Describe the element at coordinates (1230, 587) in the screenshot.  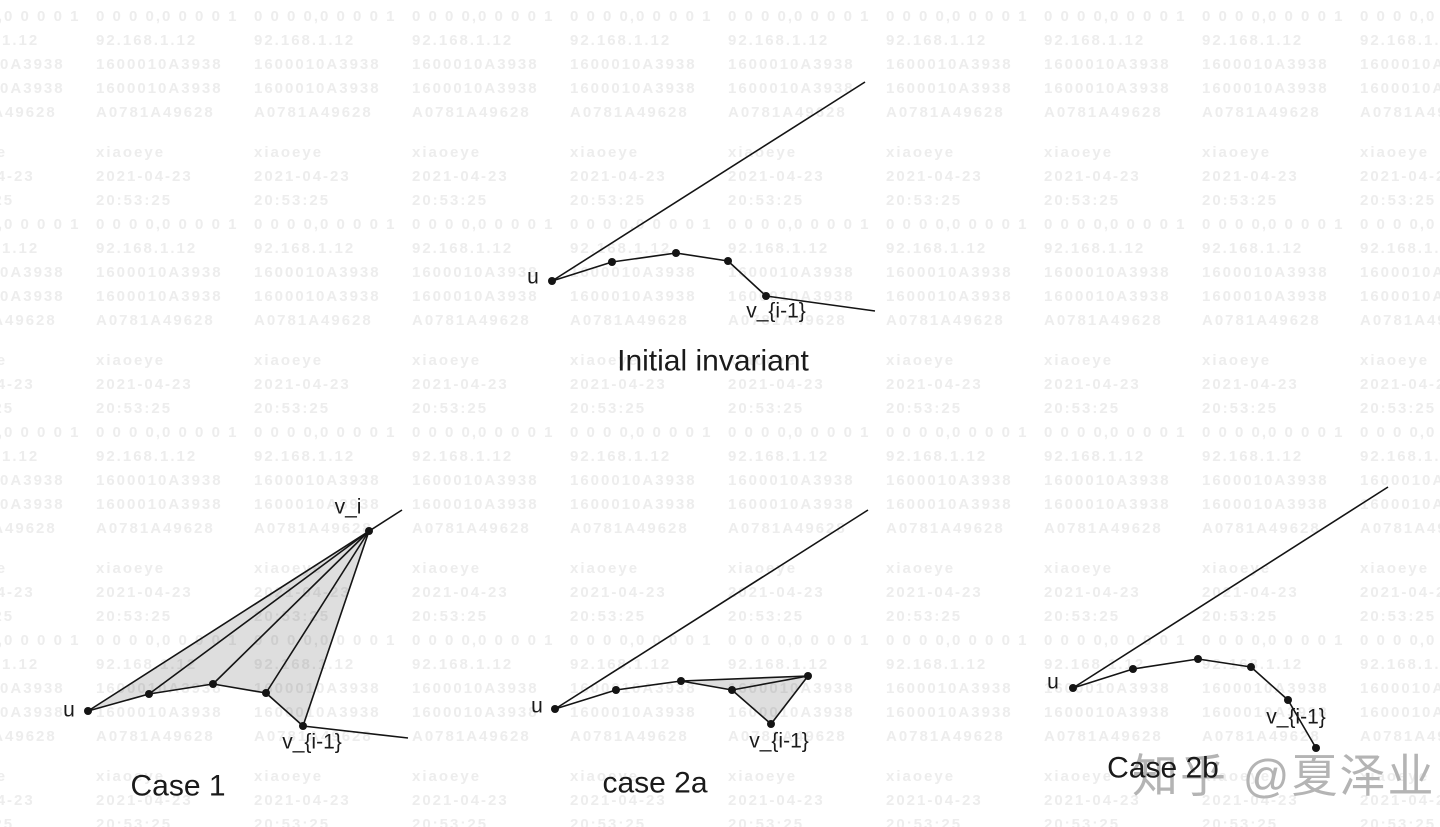
I see `case-2b-ray-line` at that location.